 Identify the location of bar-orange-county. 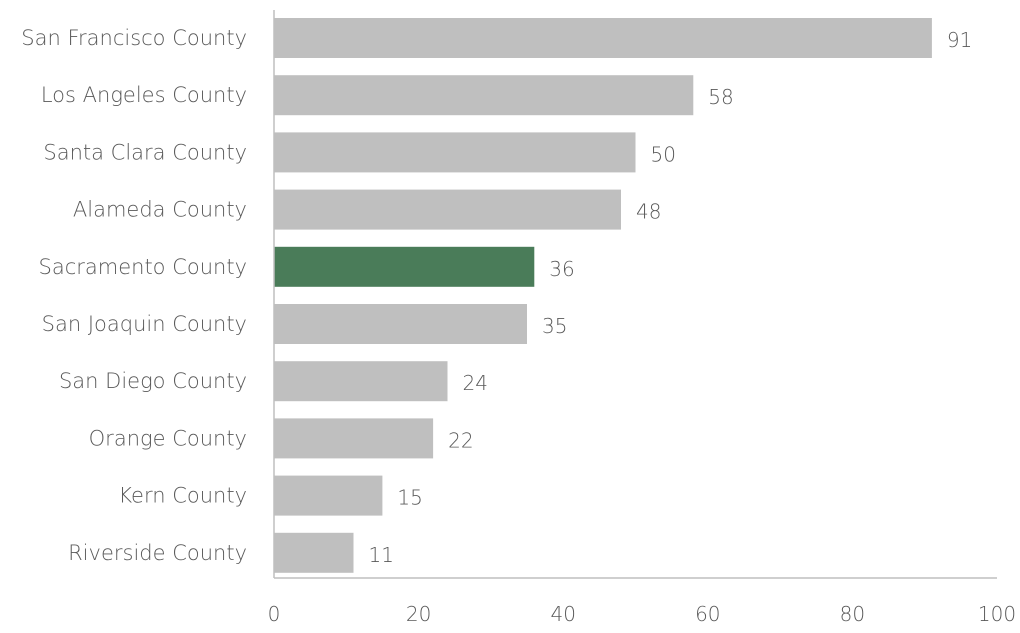
(354, 438).